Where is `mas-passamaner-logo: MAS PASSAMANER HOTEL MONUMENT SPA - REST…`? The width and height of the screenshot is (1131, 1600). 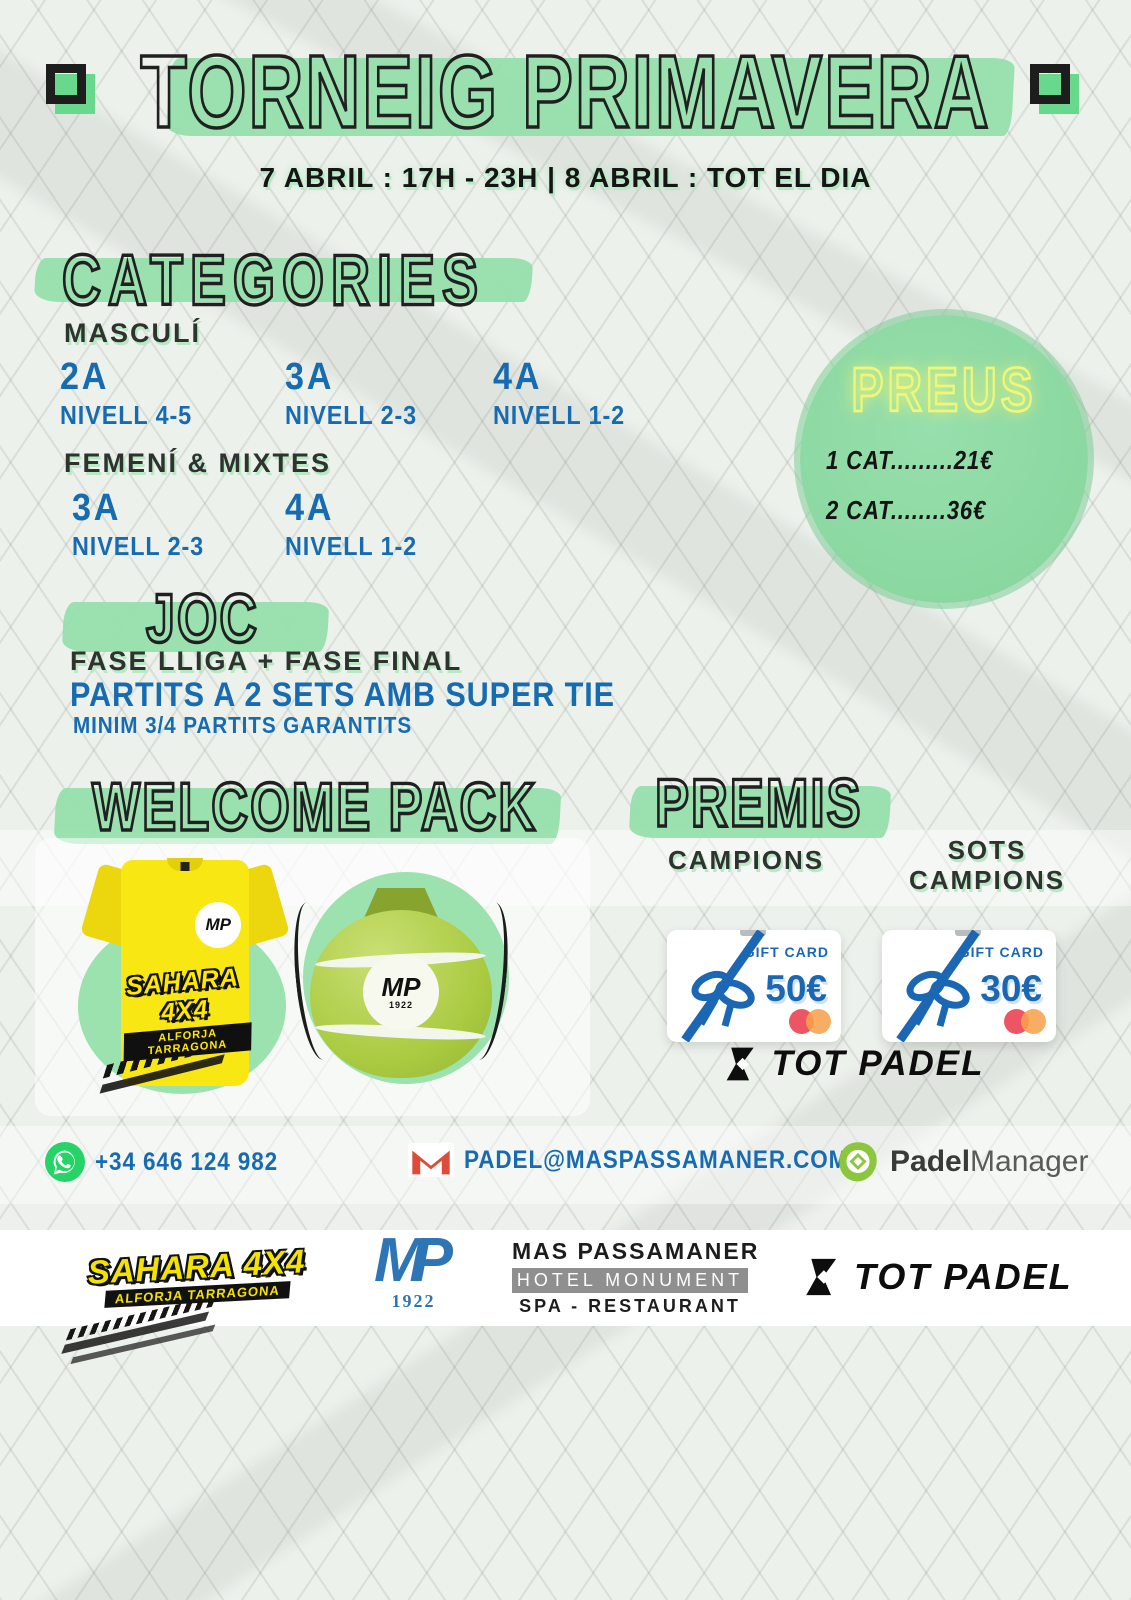 mas-passamaner-logo: MAS PASSAMANER HOTEL MONUMENT SPA - REST… is located at coordinates (634, 1277).